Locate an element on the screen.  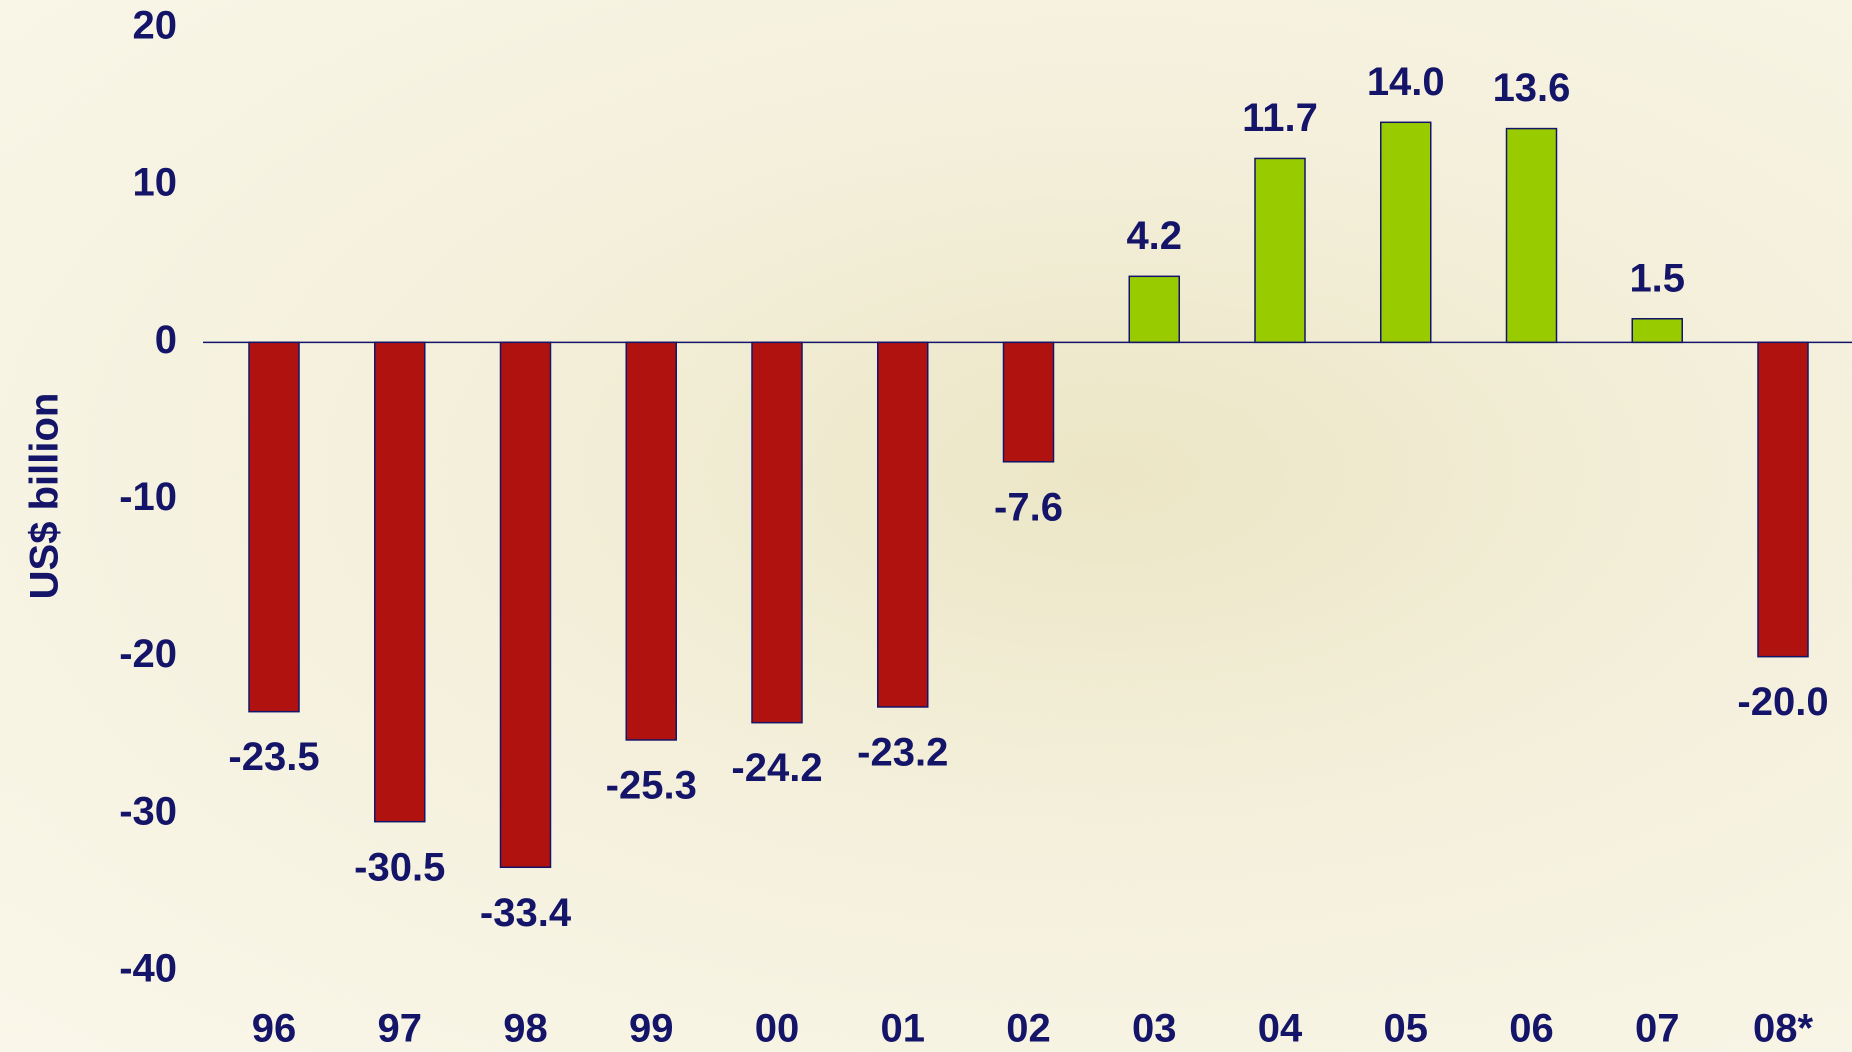
y-axis-label: US$ billion is located at coordinates (45, 496).